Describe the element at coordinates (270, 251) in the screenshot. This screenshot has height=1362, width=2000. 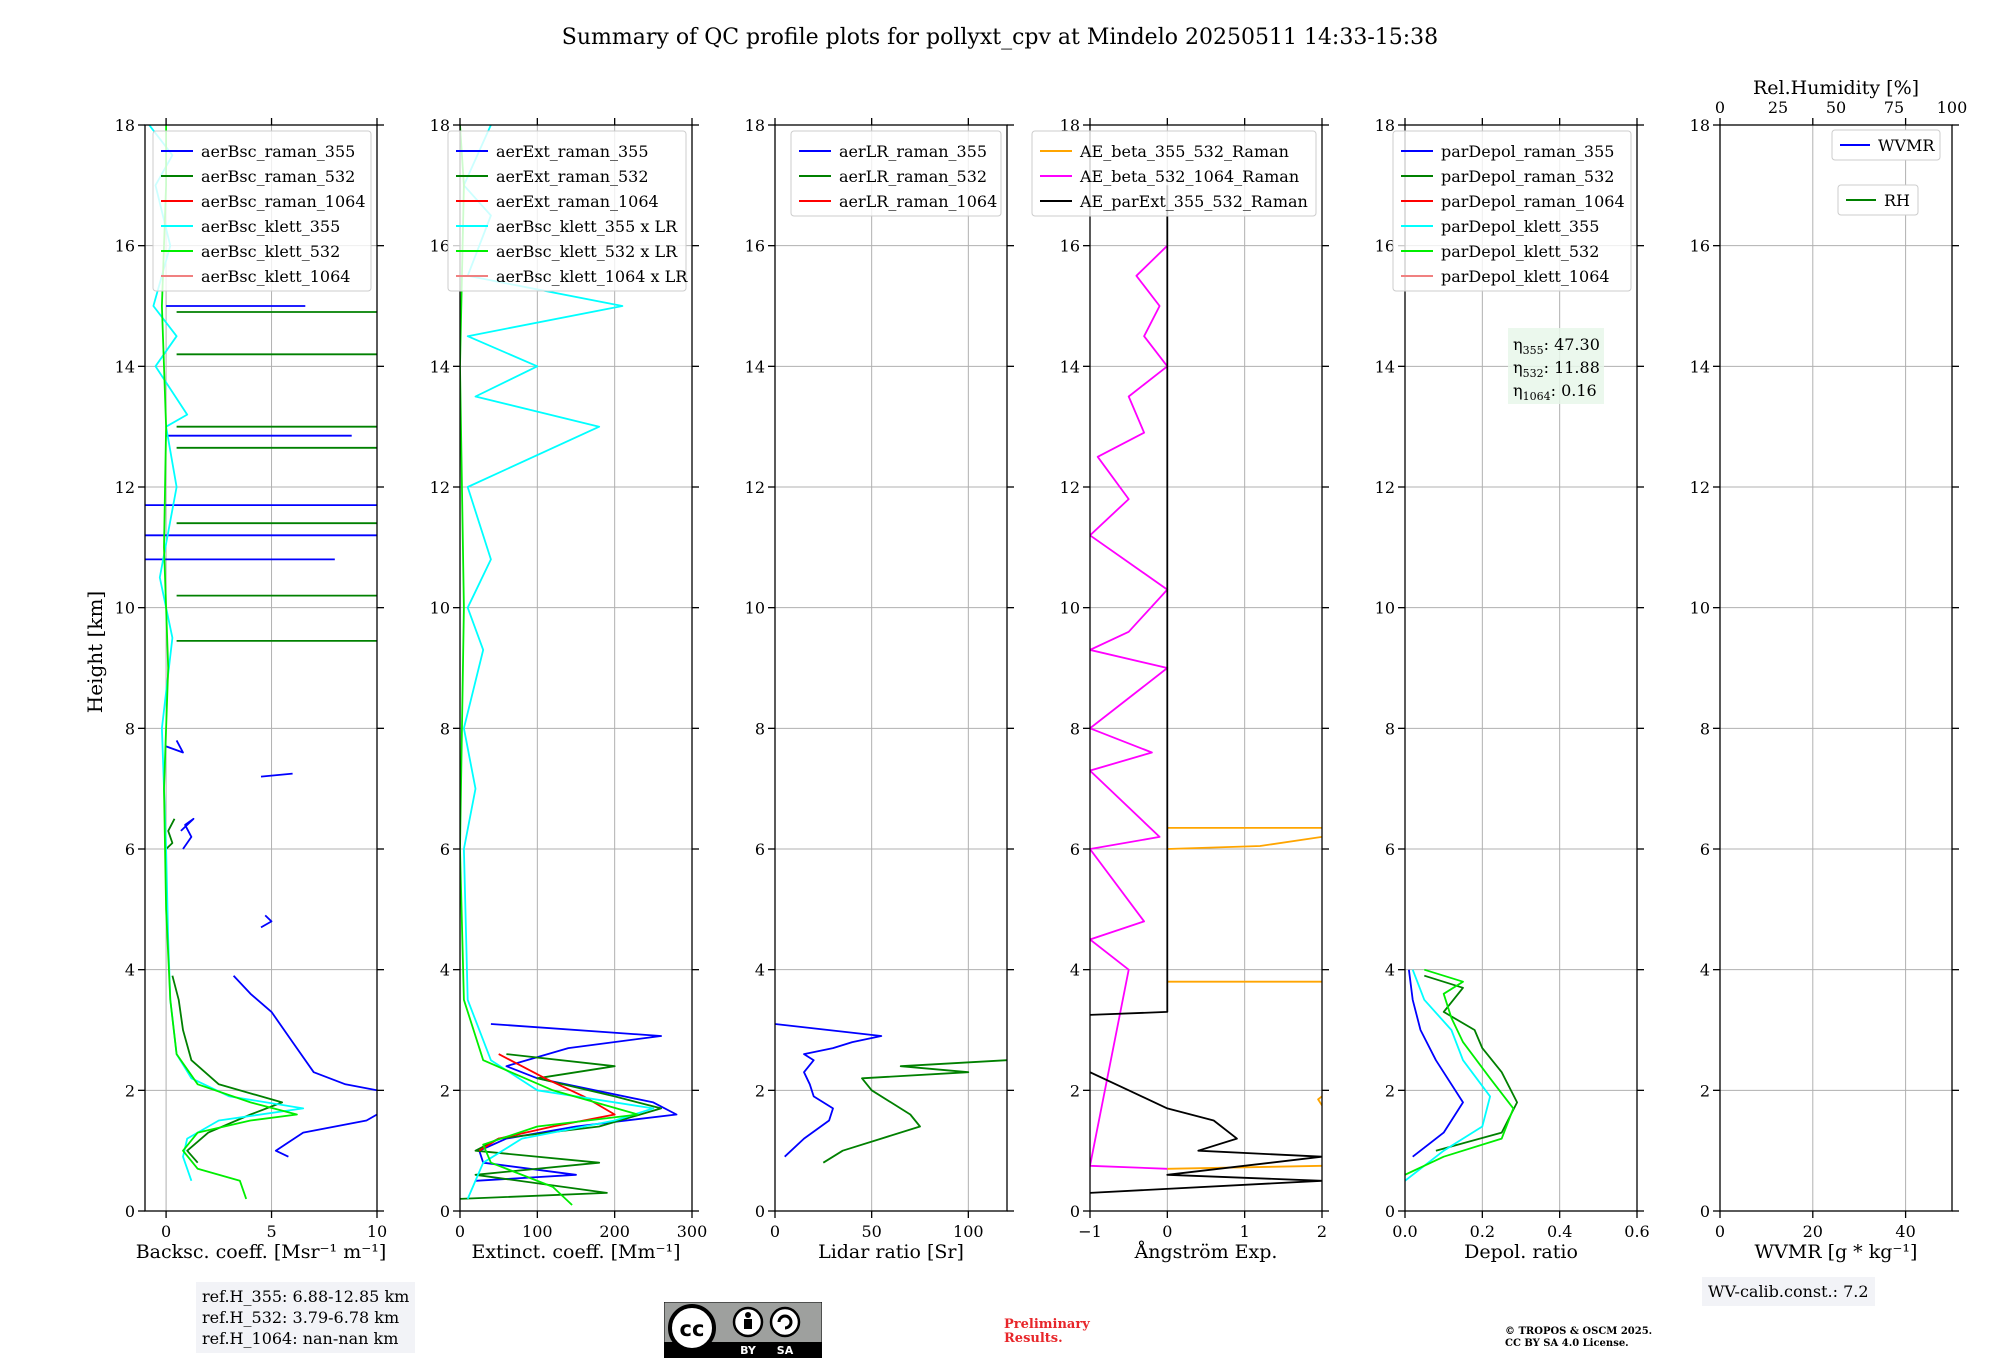
I see `legend-label: aerBsc_klett_532` at that location.